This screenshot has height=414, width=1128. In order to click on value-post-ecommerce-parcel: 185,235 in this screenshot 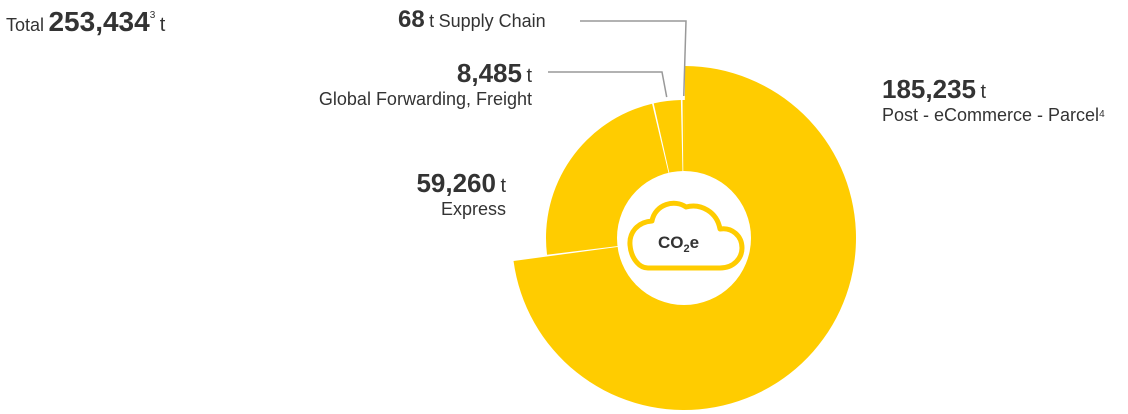, I will do `click(929, 89)`.